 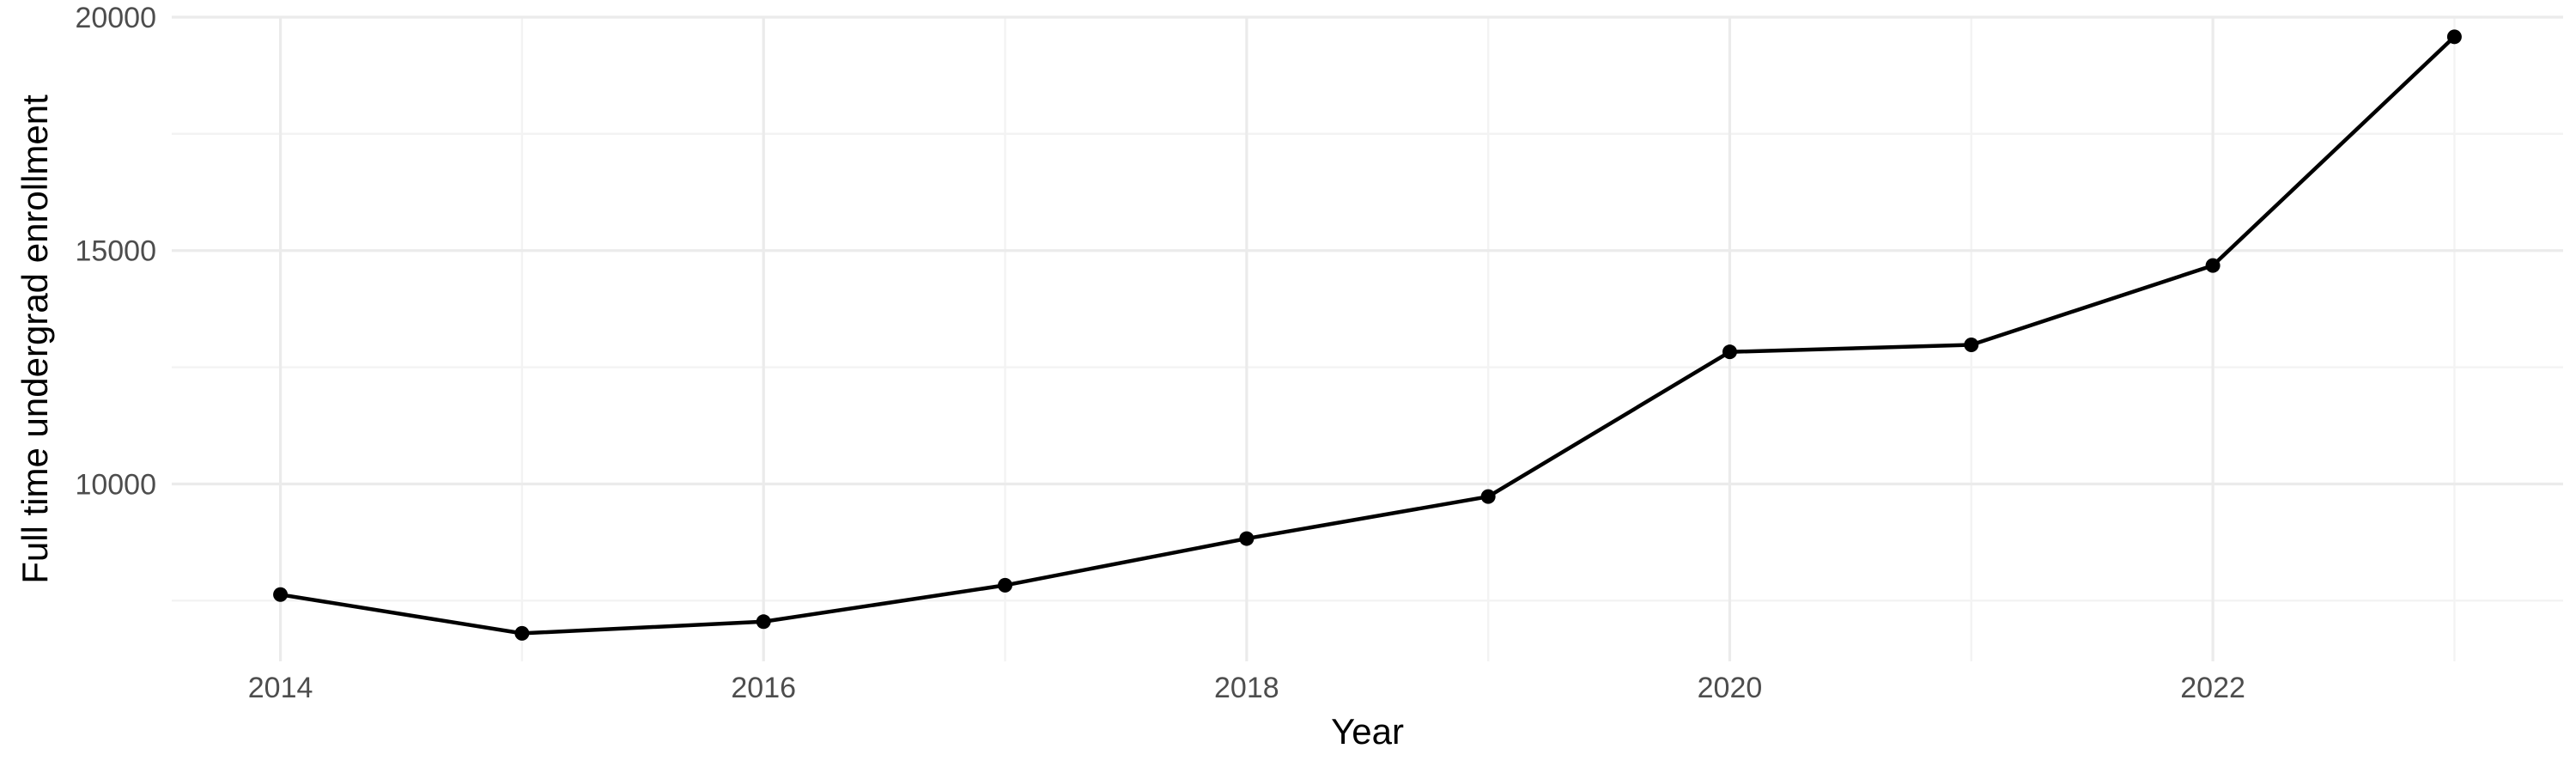 I want to click on x-tick-label: 2014, so click(x=280, y=688).